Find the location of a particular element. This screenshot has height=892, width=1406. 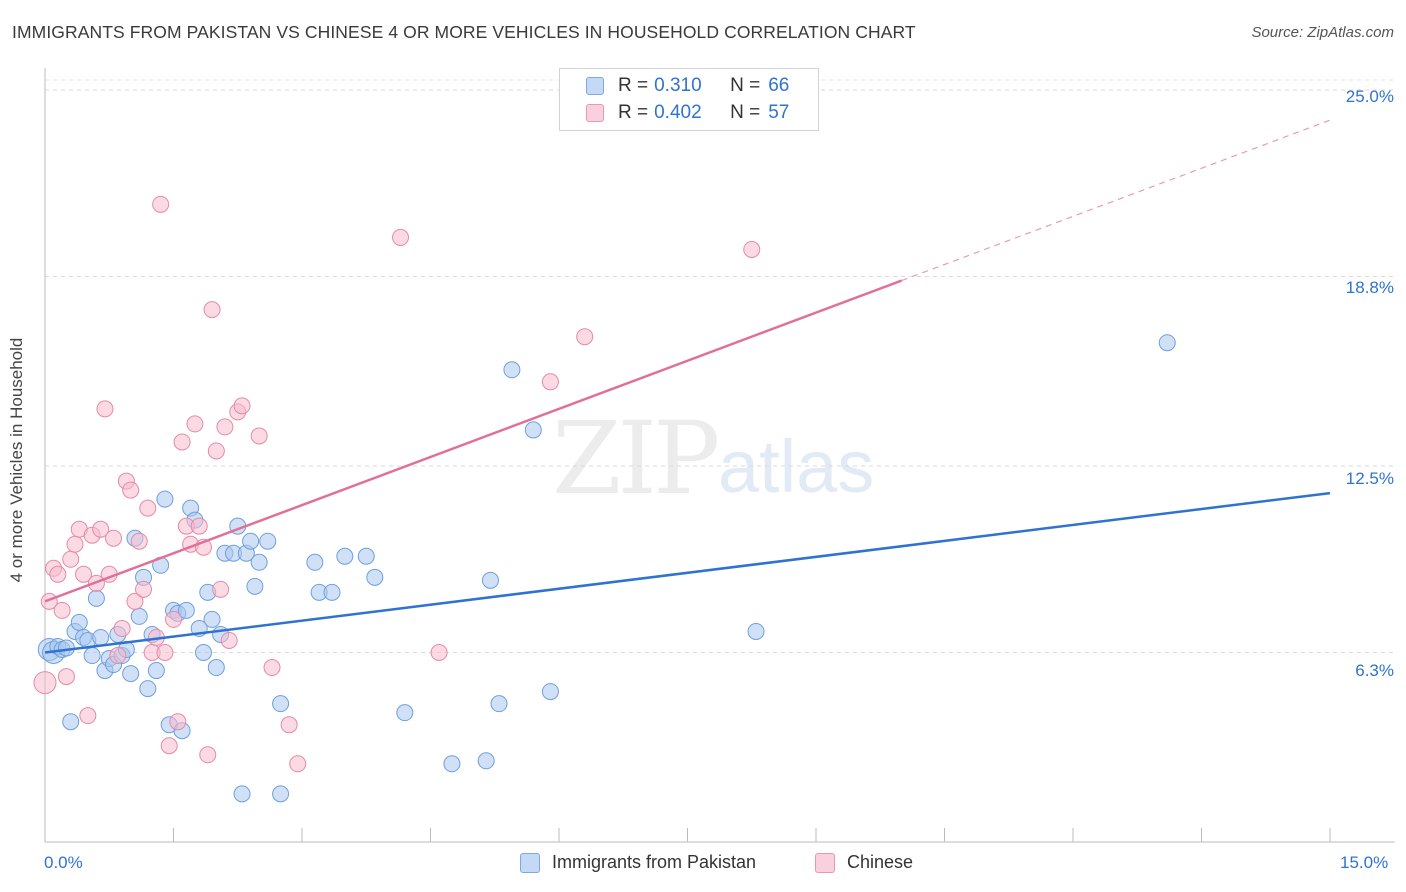

legend-row-pakistan: R = 0.310 N = 66 is located at coordinates (687, 86).